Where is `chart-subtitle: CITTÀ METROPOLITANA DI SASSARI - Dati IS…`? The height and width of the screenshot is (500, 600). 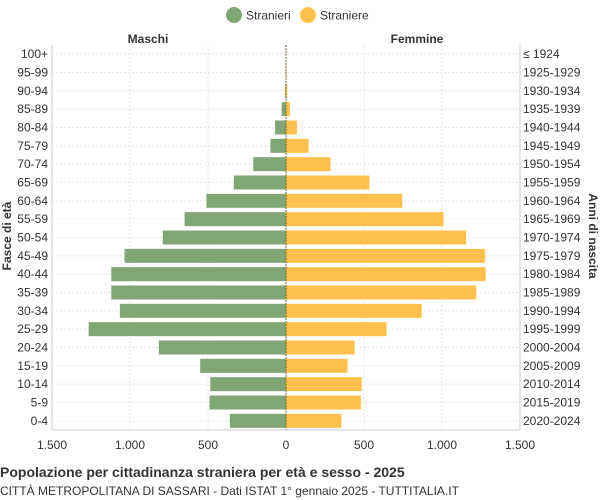
chart-subtitle: CITTÀ METROPOLITANA DI SASSARI - Dati IS… is located at coordinates (229, 491).